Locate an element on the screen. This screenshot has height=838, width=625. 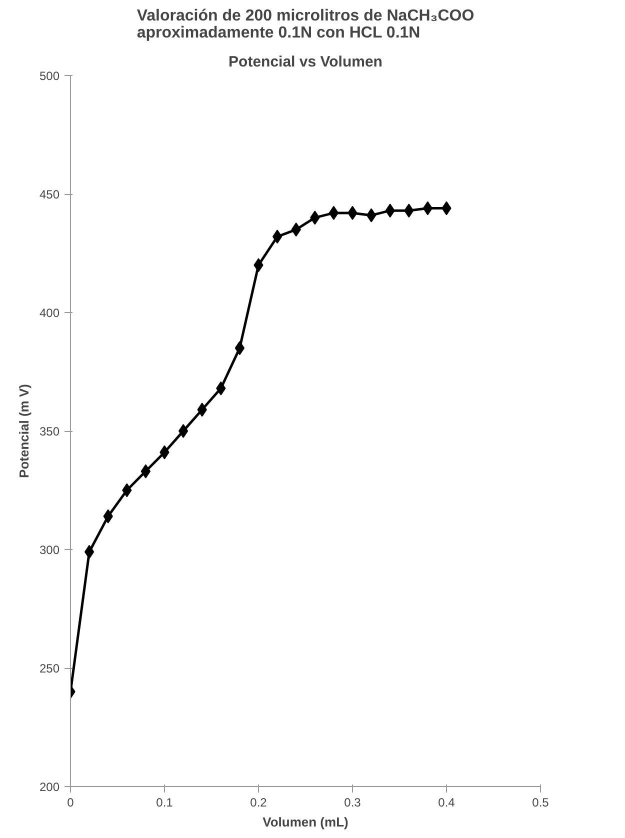
y-tick-label: 300 is located at coordinates (49, 550).